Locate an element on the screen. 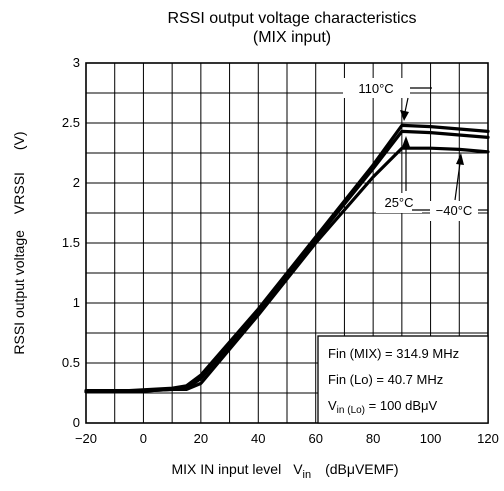  y-axis-label-main: RSSI output voltage is located at coordinates (19, 292).